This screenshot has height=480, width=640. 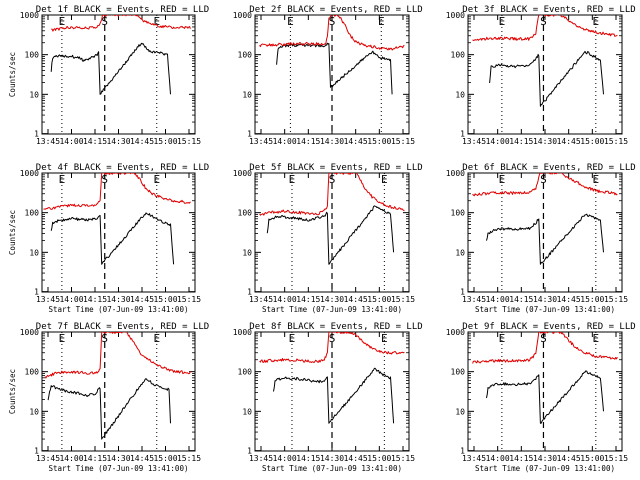 I want to click on chart-5-x-tick-label: 15:00, so click(x=379, y=299).